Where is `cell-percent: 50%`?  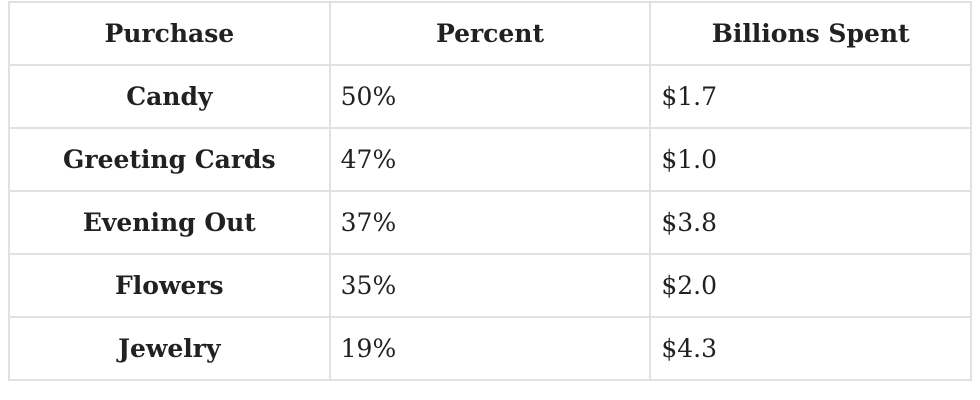
cell-percent: 50% is located at coordinates (490, 96).